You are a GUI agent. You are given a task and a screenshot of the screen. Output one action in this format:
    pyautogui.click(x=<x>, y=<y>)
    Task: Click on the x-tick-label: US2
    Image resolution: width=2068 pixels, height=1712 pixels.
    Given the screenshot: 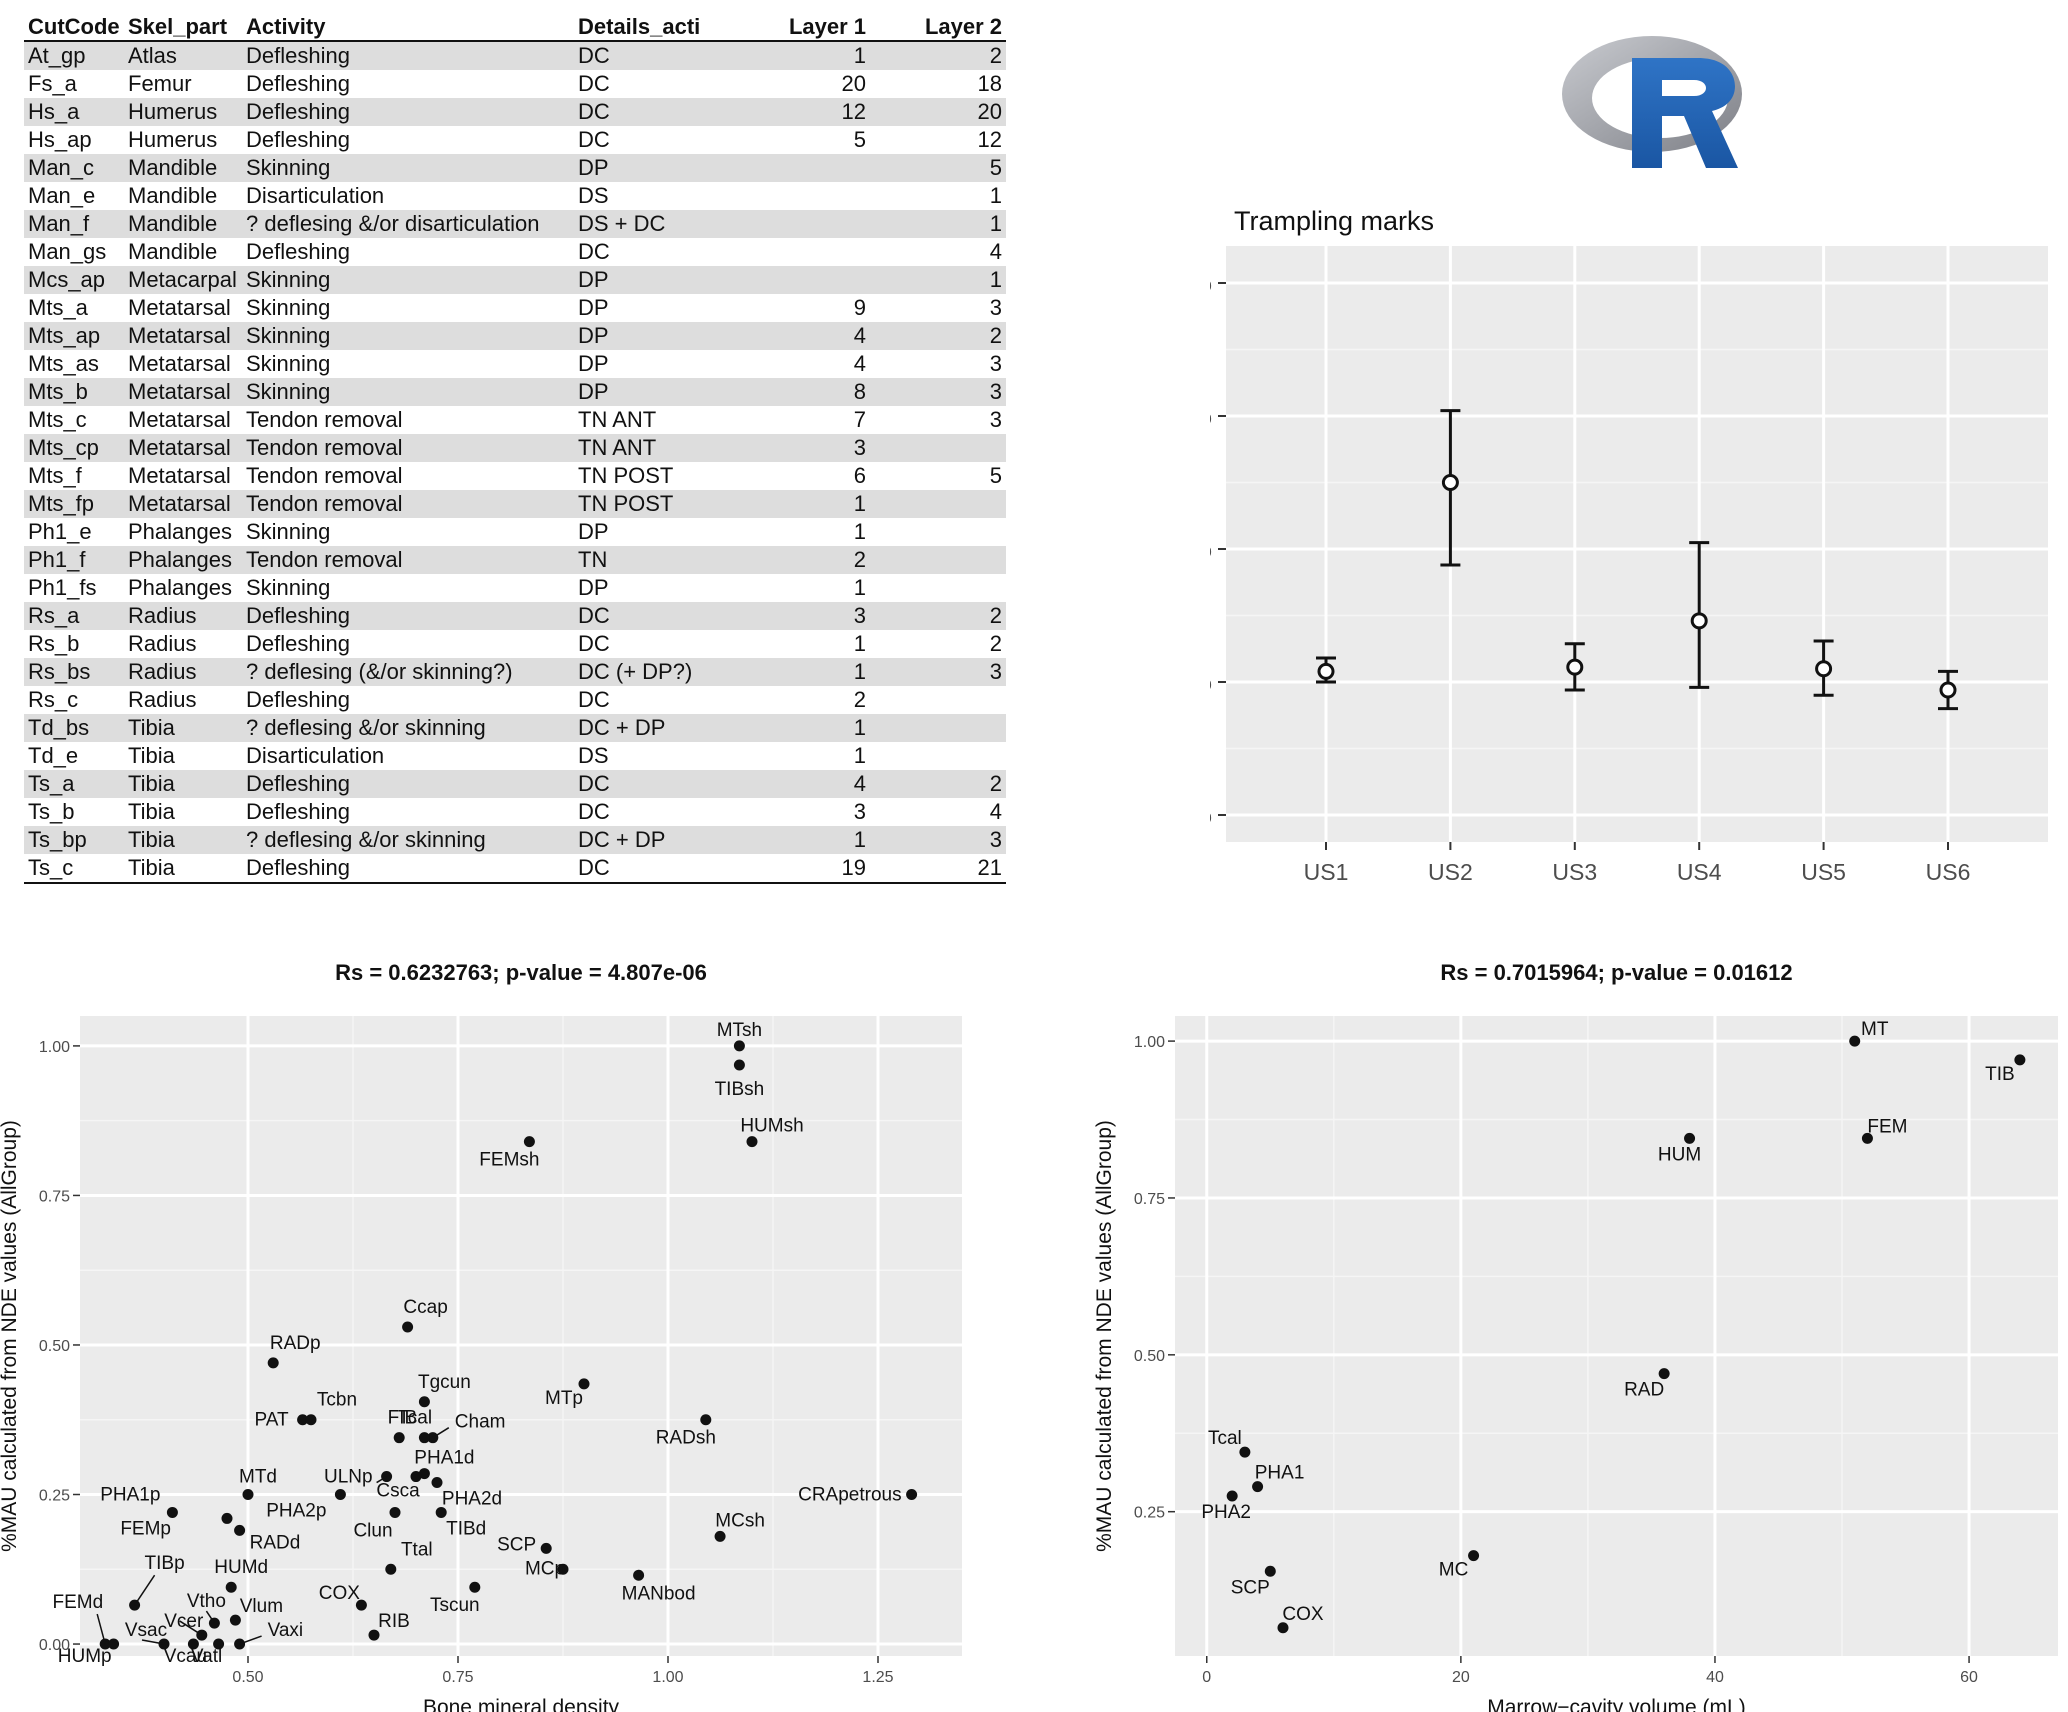 What is the action you would take?
    pyautogui.click(x=1450, y=872)
    